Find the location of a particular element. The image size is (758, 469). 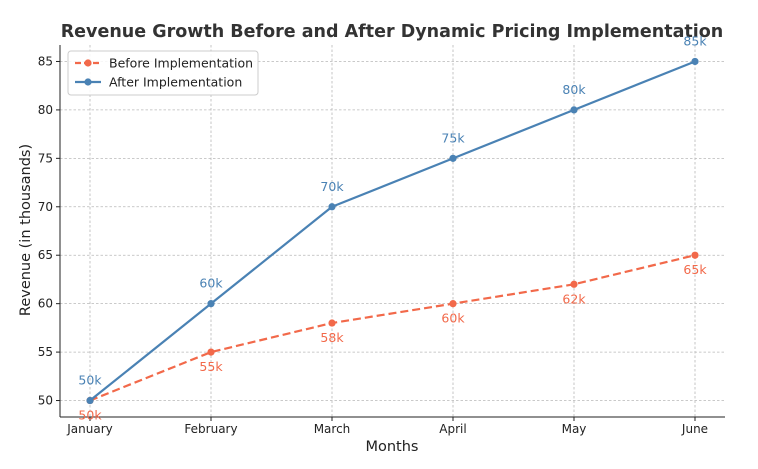

series-1-data-label: 50k is located at coordinates (90, 380).